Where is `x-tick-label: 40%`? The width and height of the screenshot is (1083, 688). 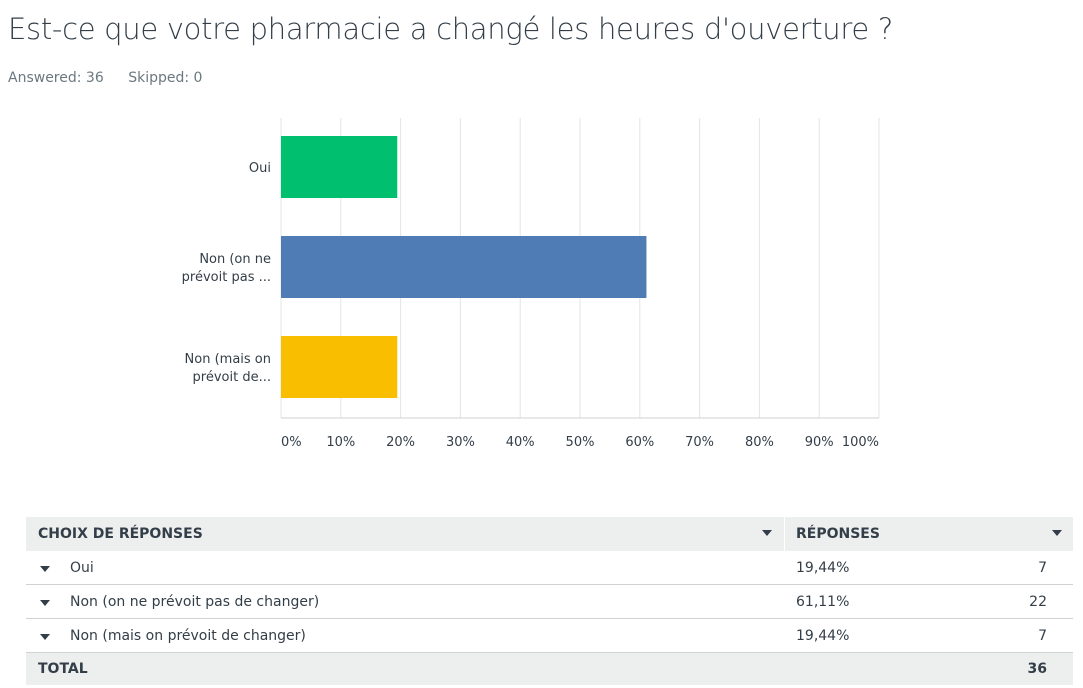 x-tick-label: 40% is located at coordinates (520, 442).